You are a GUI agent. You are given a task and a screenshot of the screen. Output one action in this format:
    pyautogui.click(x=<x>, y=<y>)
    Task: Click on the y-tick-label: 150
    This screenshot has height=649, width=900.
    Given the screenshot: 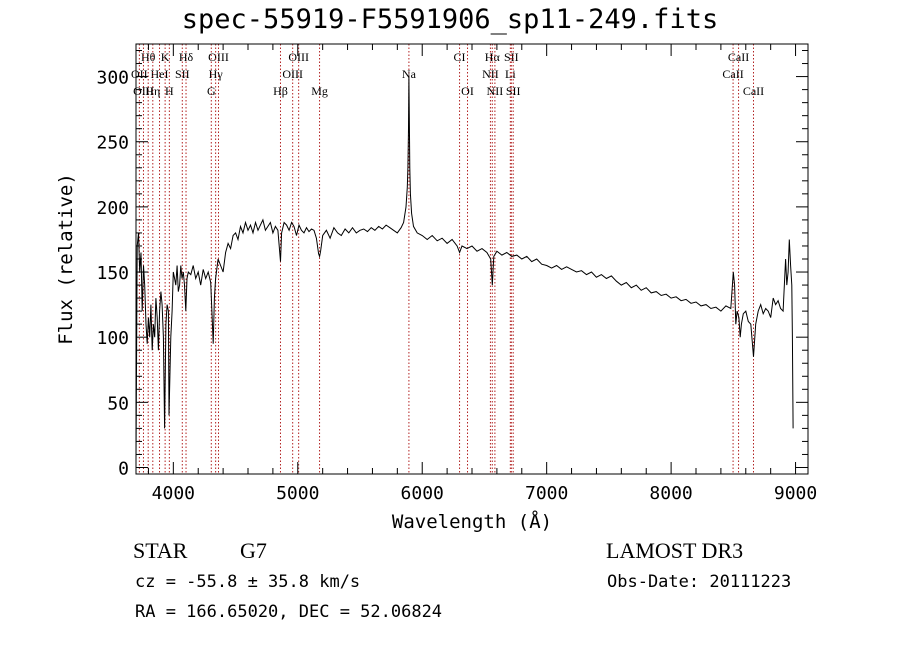 What is the action you would take?
    pyautogui.click(x=112, y=273)
    